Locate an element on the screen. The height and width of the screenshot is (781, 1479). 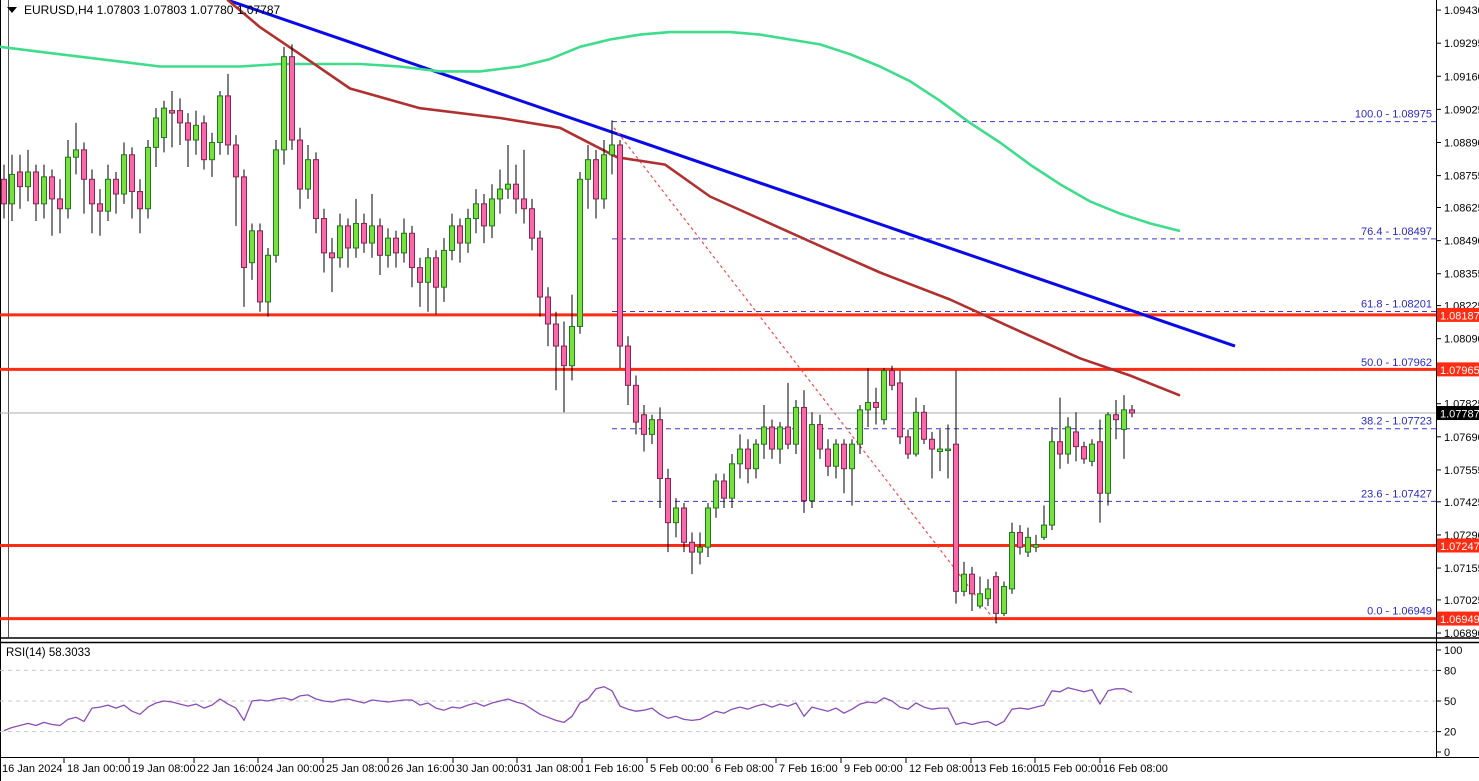
rsi-line is located at coordinates (568, 709).